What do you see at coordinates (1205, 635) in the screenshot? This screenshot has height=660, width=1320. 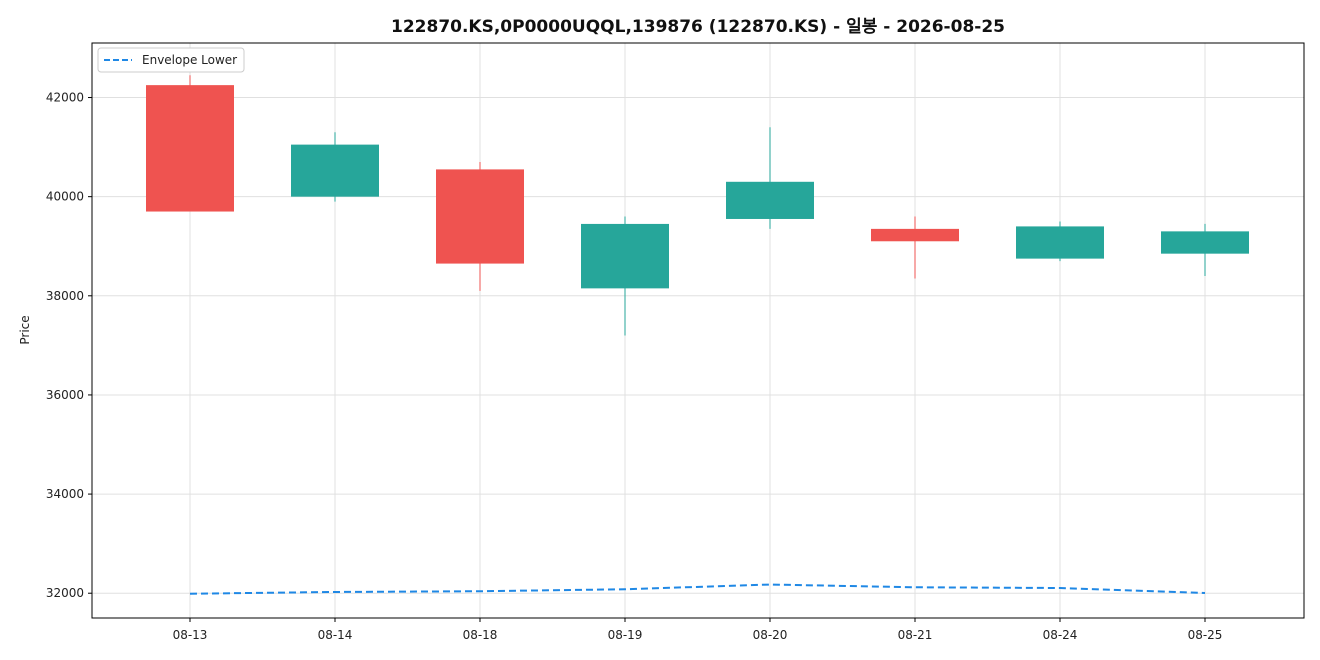 I see `x-tick-label: 08-25` at bounding box center [1205, 635].